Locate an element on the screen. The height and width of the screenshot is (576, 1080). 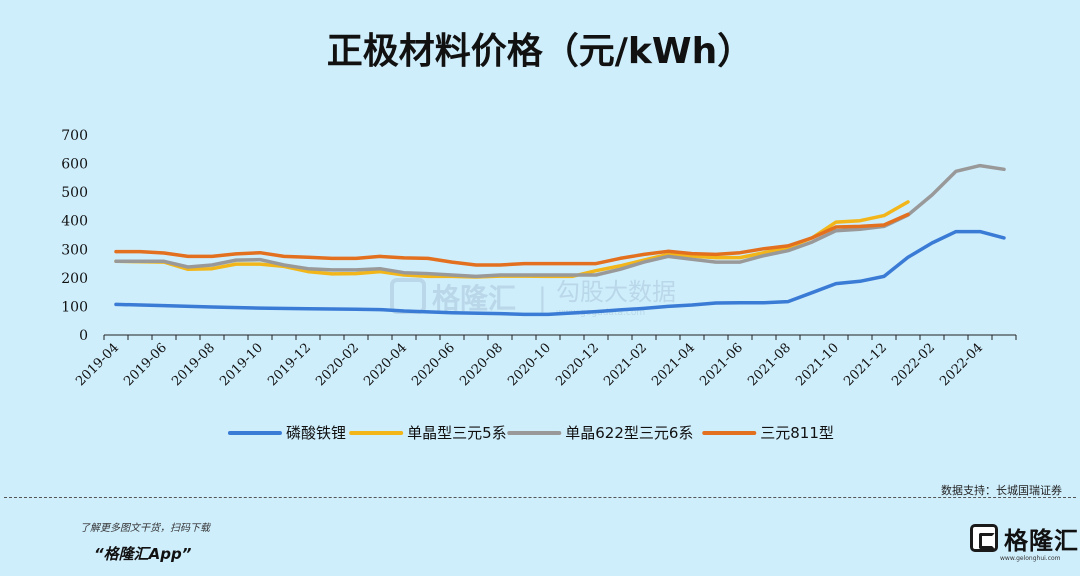
legend-item-4: 三元811型 is located at coordinates (768, 433).